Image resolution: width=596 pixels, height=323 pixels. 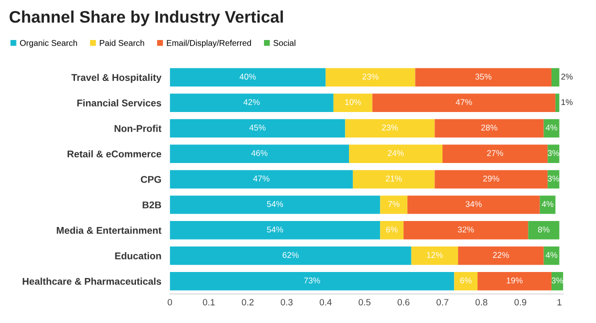 I want to click on data-label: 12%, so click(x=434, y=255).